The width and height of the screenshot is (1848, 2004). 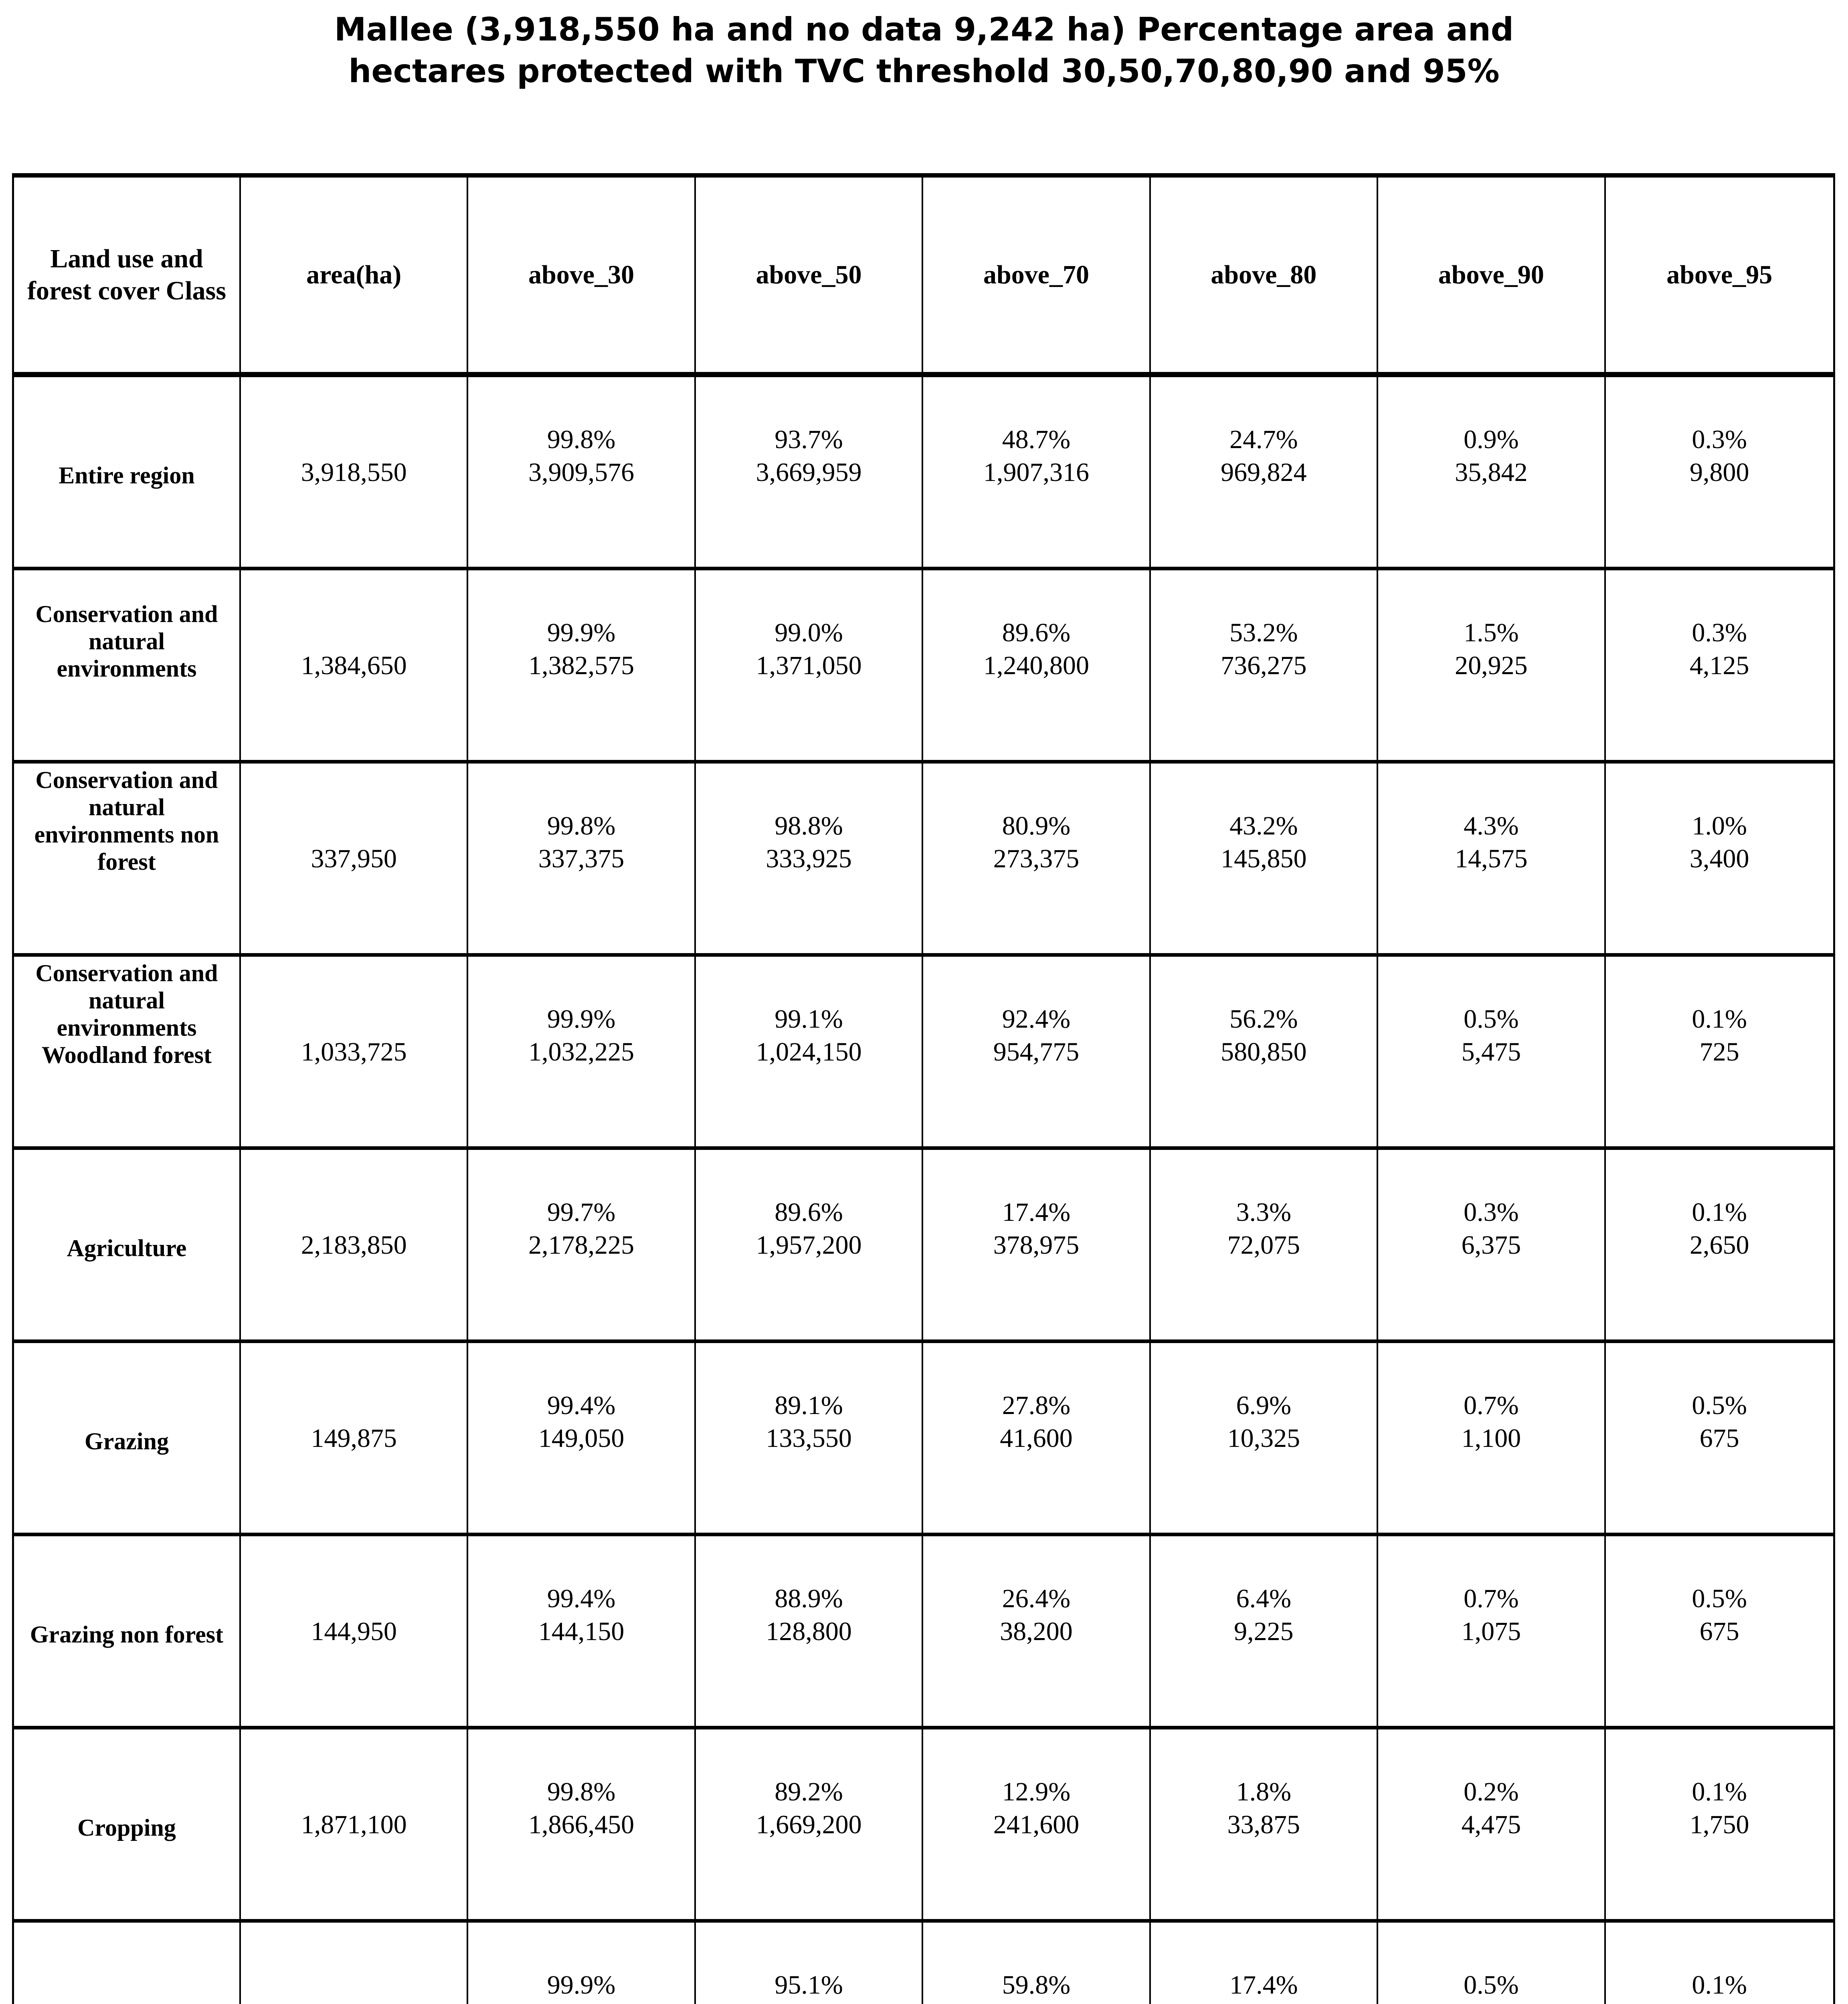 I want to click on threshold-values: 27.8% 41,600, so click(x=1036, y=1422).